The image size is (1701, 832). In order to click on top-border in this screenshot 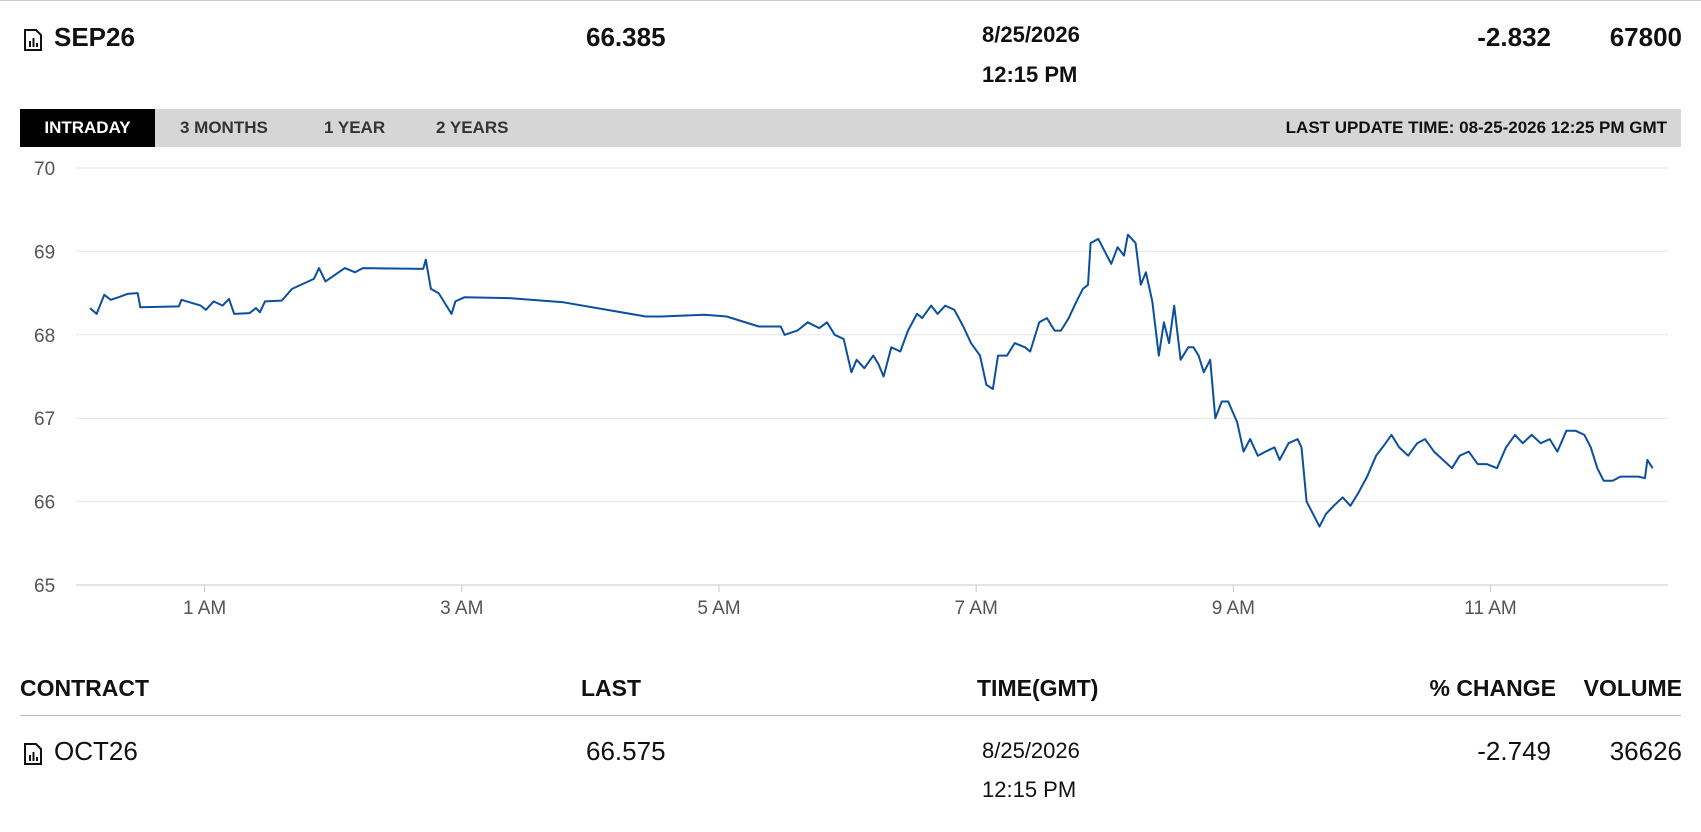, I will do `click(850, 0)`.